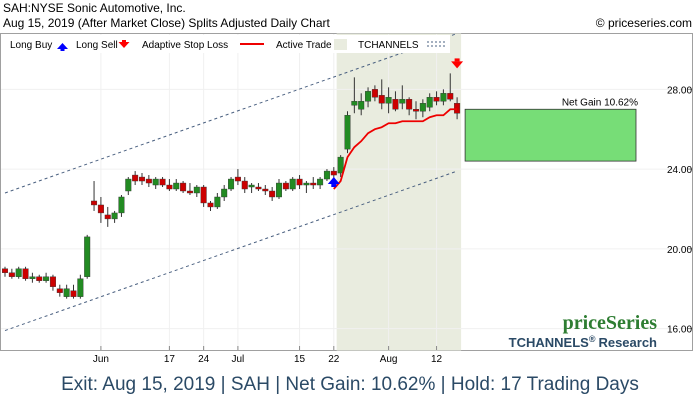 The image size is (700, 400). What do you see at coordinates (334, 359) in the screenshot?
I see `x-tick-label: 22` at bounding box center [334, 359].